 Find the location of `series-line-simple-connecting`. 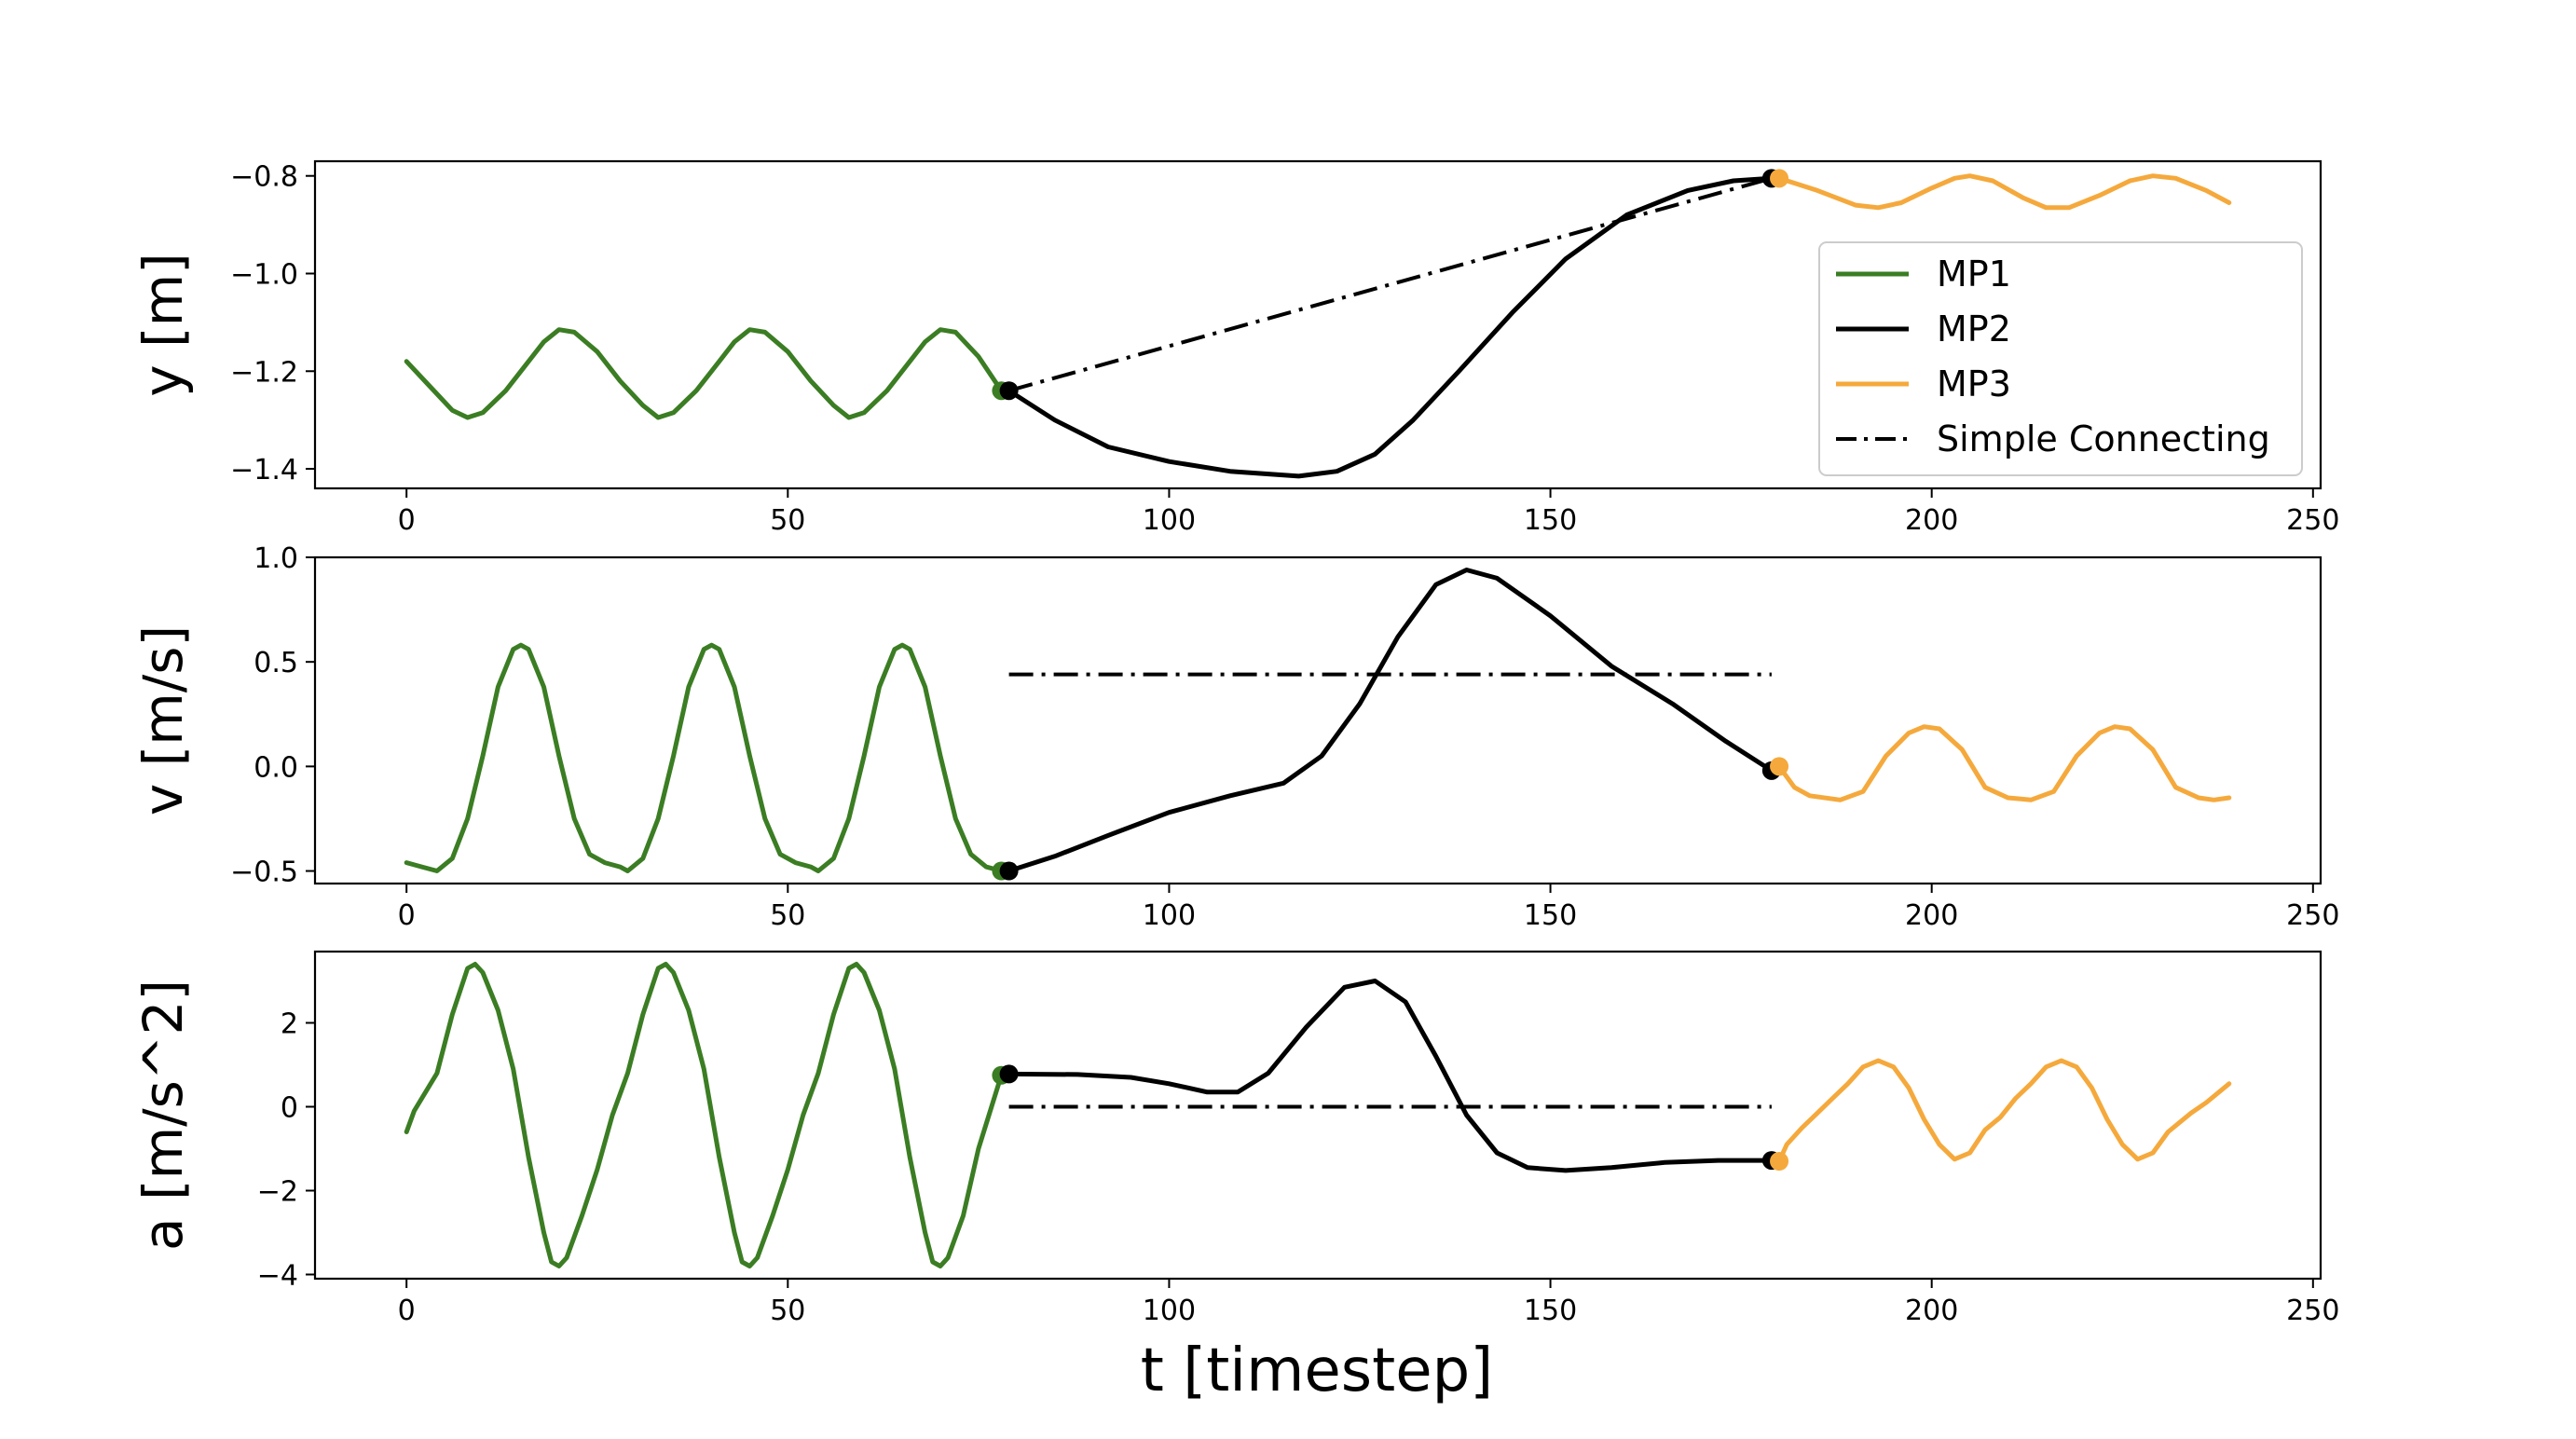

series-line-simple-connecting is located at coordinates (1390, 284).